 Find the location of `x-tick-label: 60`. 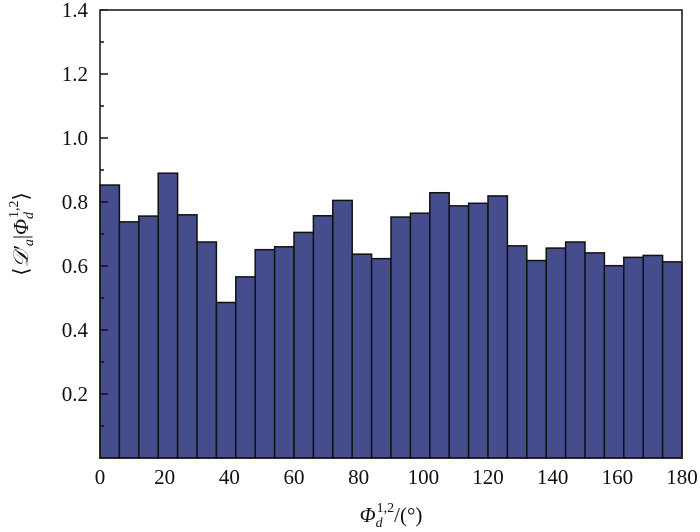

x-tick-label: 60 is located at coordinates (294, 477).